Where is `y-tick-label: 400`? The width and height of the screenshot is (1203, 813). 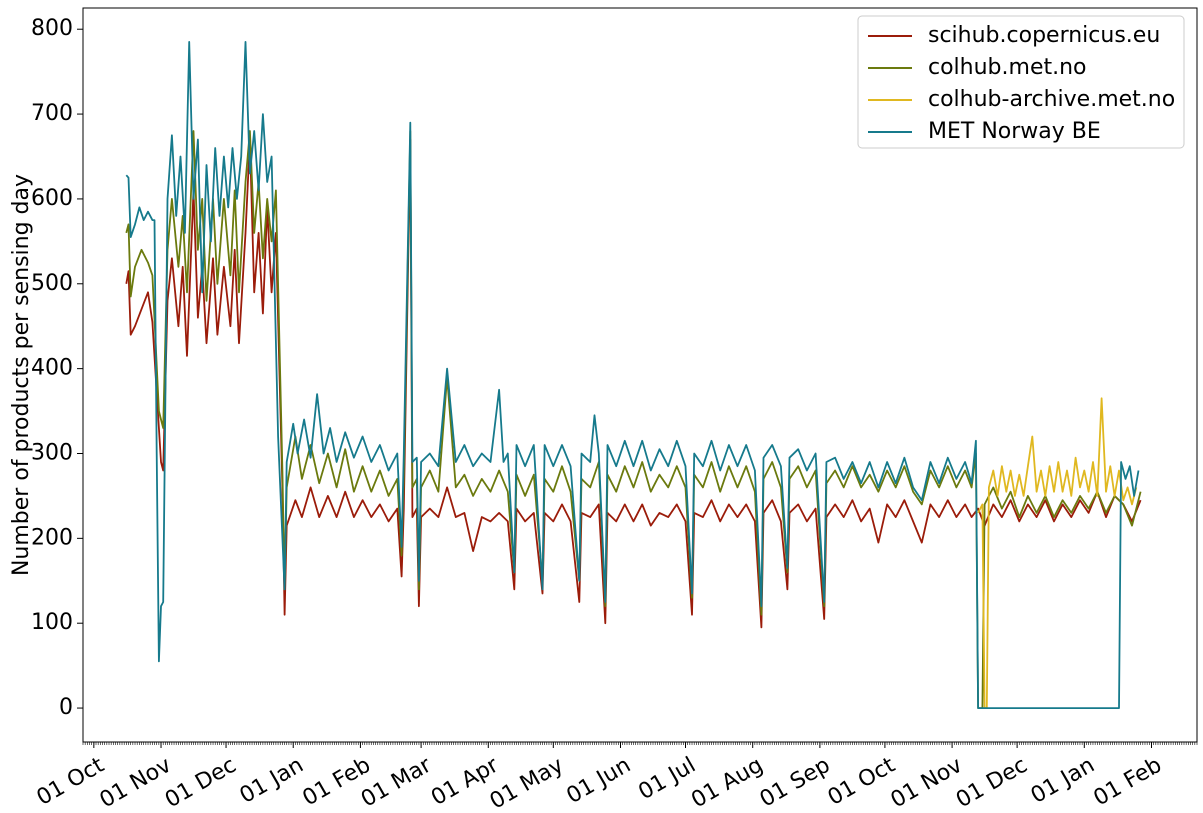
y-tick-label: 400 is located at coordinates (52, 368).